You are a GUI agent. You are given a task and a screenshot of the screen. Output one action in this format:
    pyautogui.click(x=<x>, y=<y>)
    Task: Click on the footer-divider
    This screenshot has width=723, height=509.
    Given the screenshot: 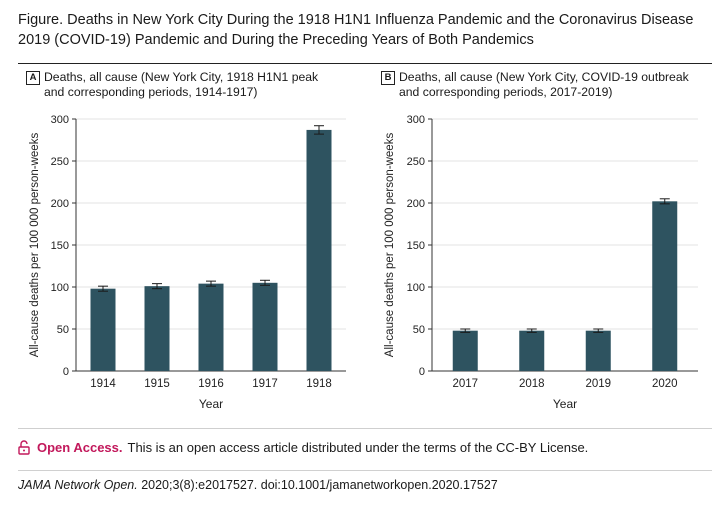 What is the action you would take?
    pyautogui.click(x=365, y=470)
    